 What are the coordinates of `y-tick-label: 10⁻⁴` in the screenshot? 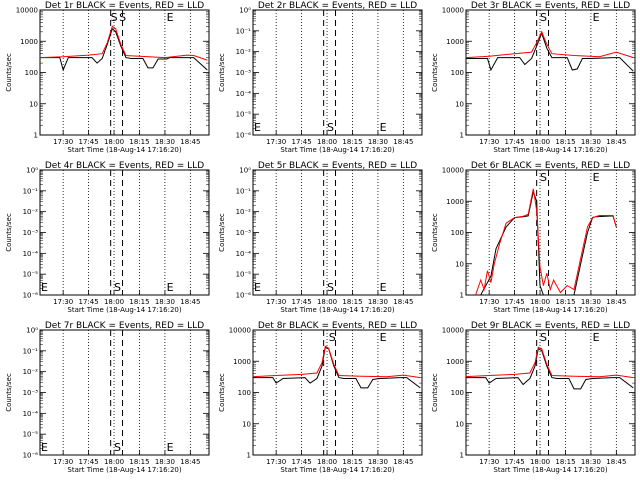 It's located at (31, 414).